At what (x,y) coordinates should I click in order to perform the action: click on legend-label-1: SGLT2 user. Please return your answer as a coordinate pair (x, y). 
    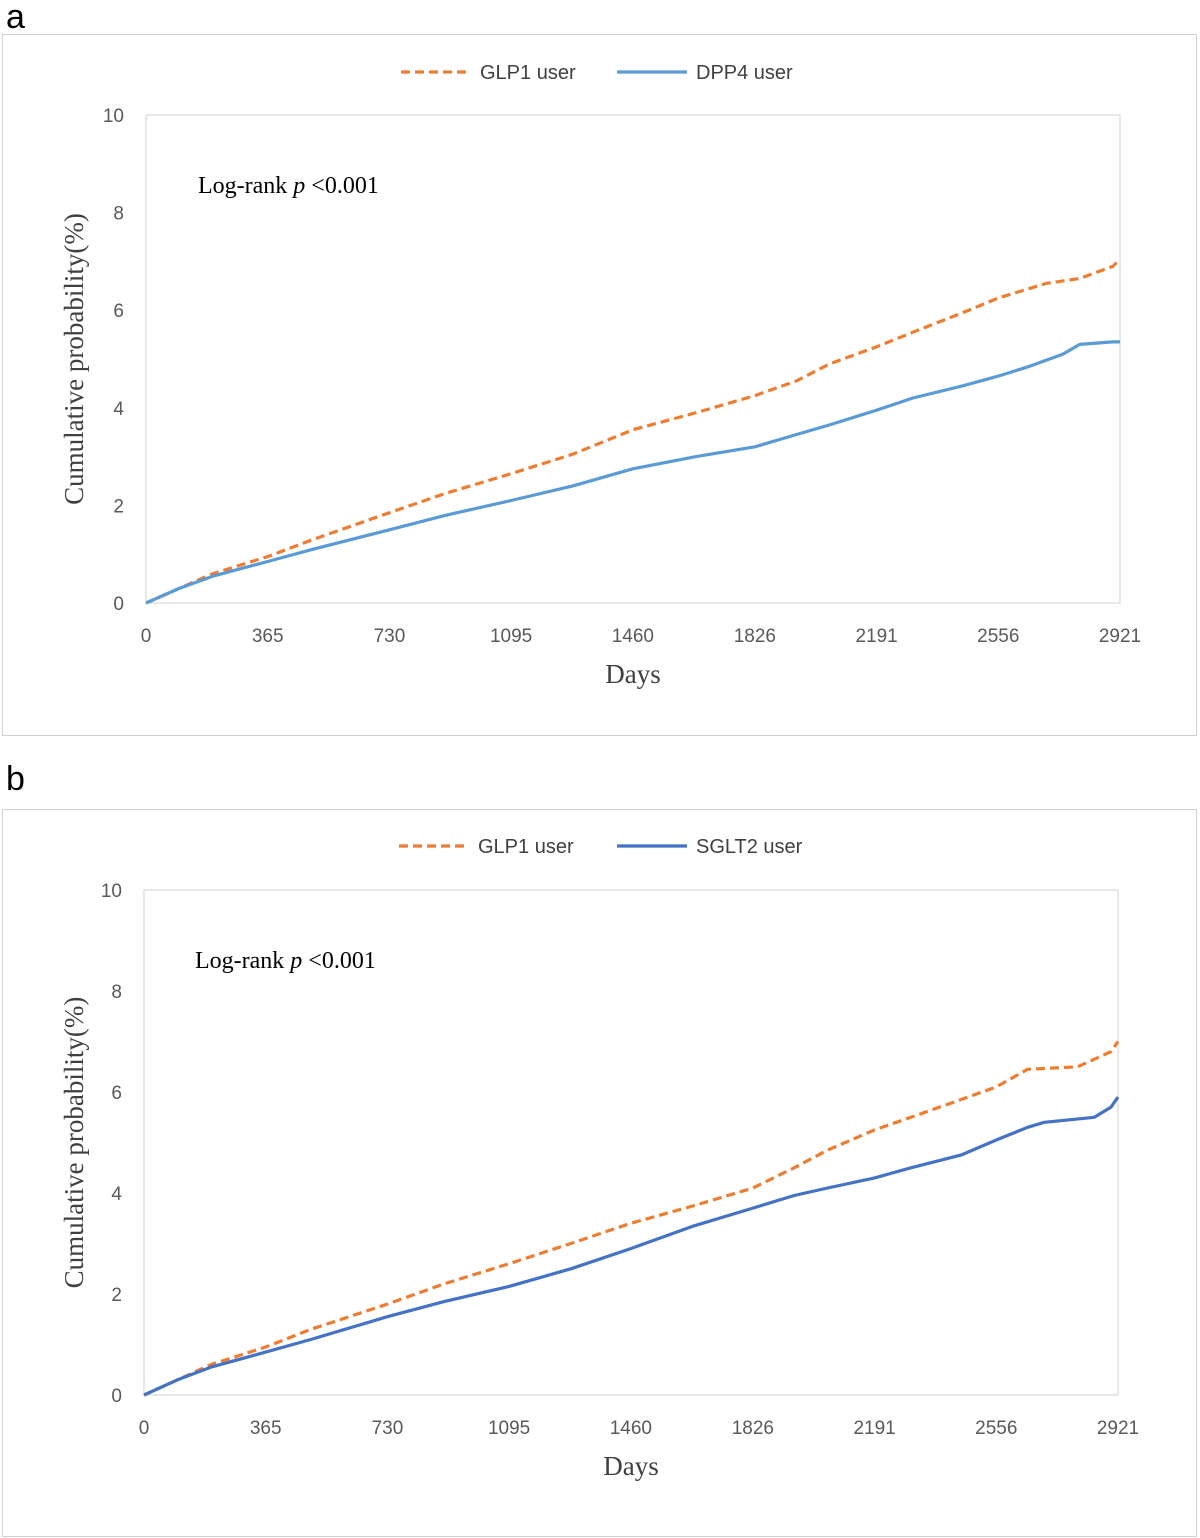
    Looking at the image, I should click on (749, 847).